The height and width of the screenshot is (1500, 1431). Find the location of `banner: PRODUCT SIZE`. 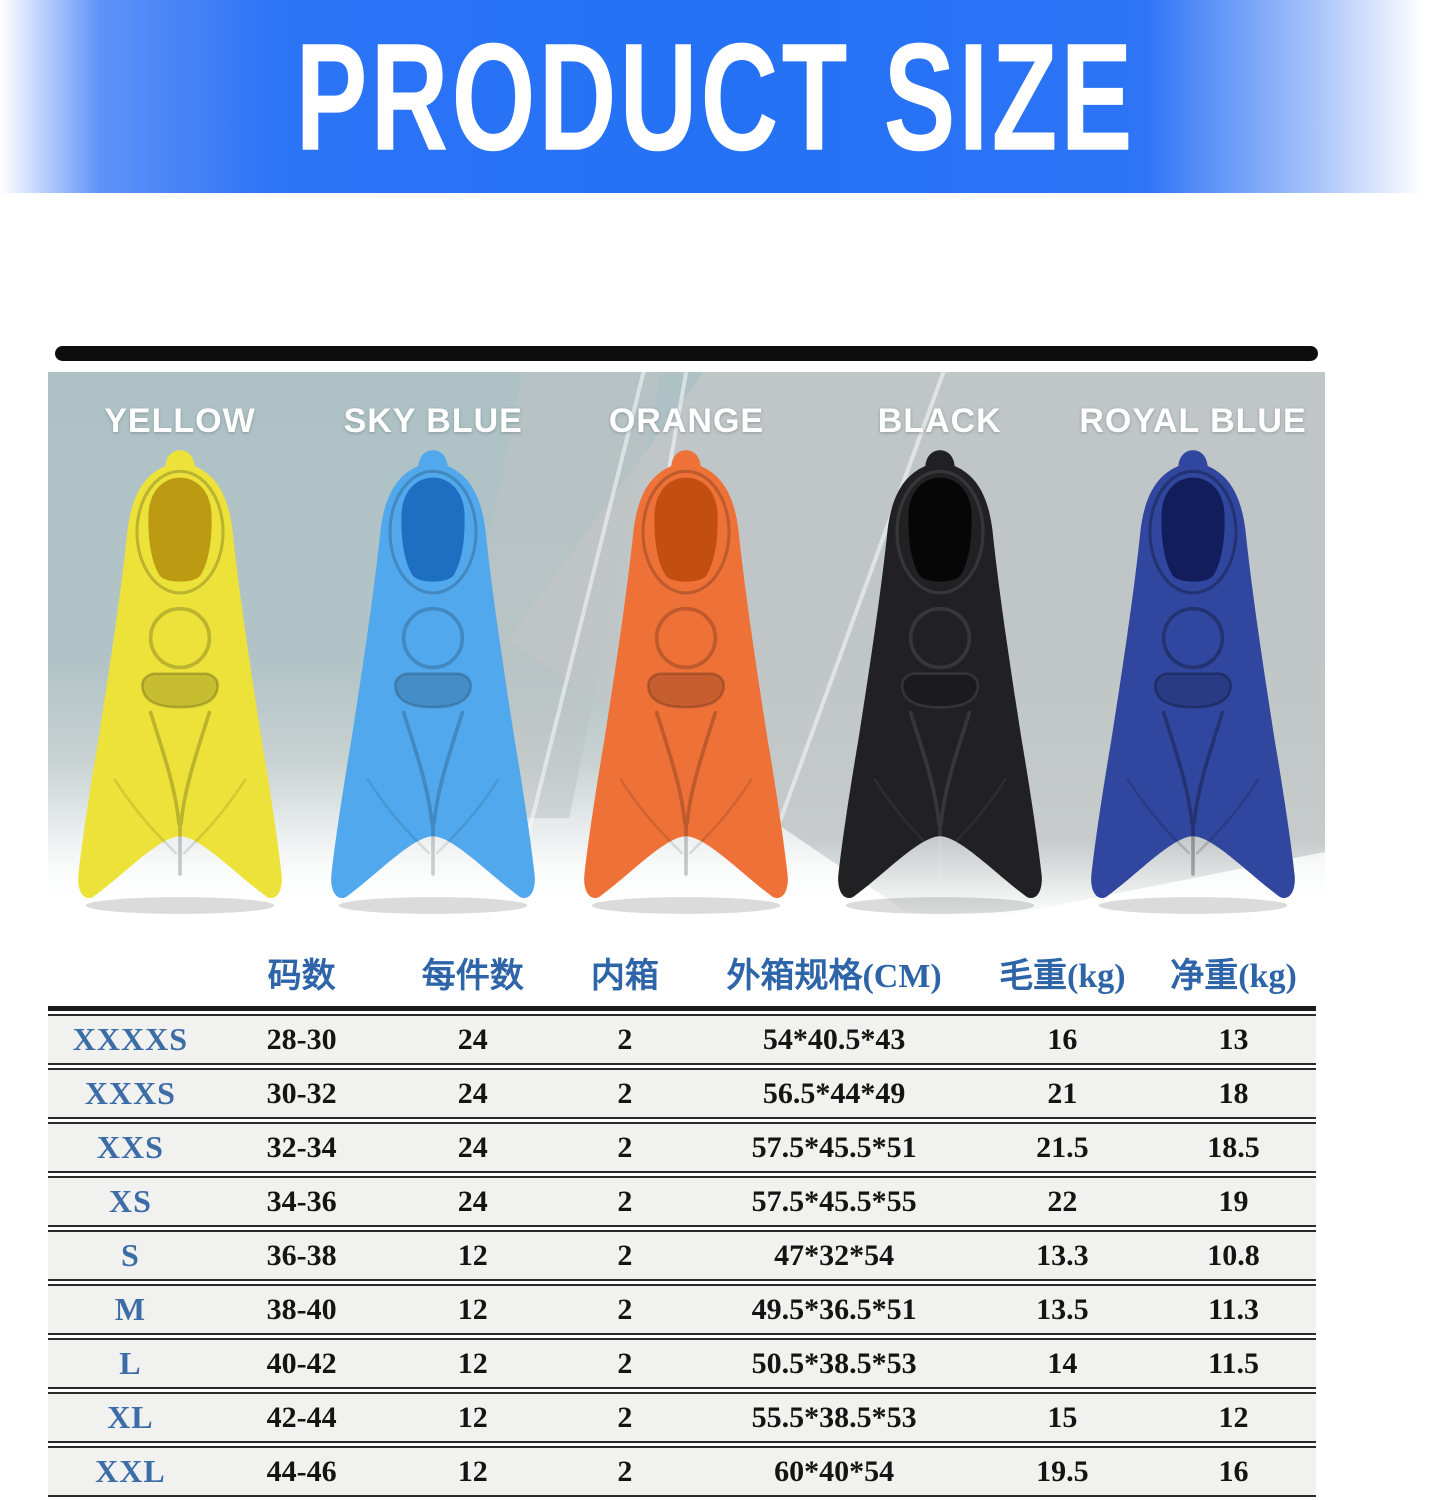

banner: PRODUCT SIZE is located at coordinates (715, 96).